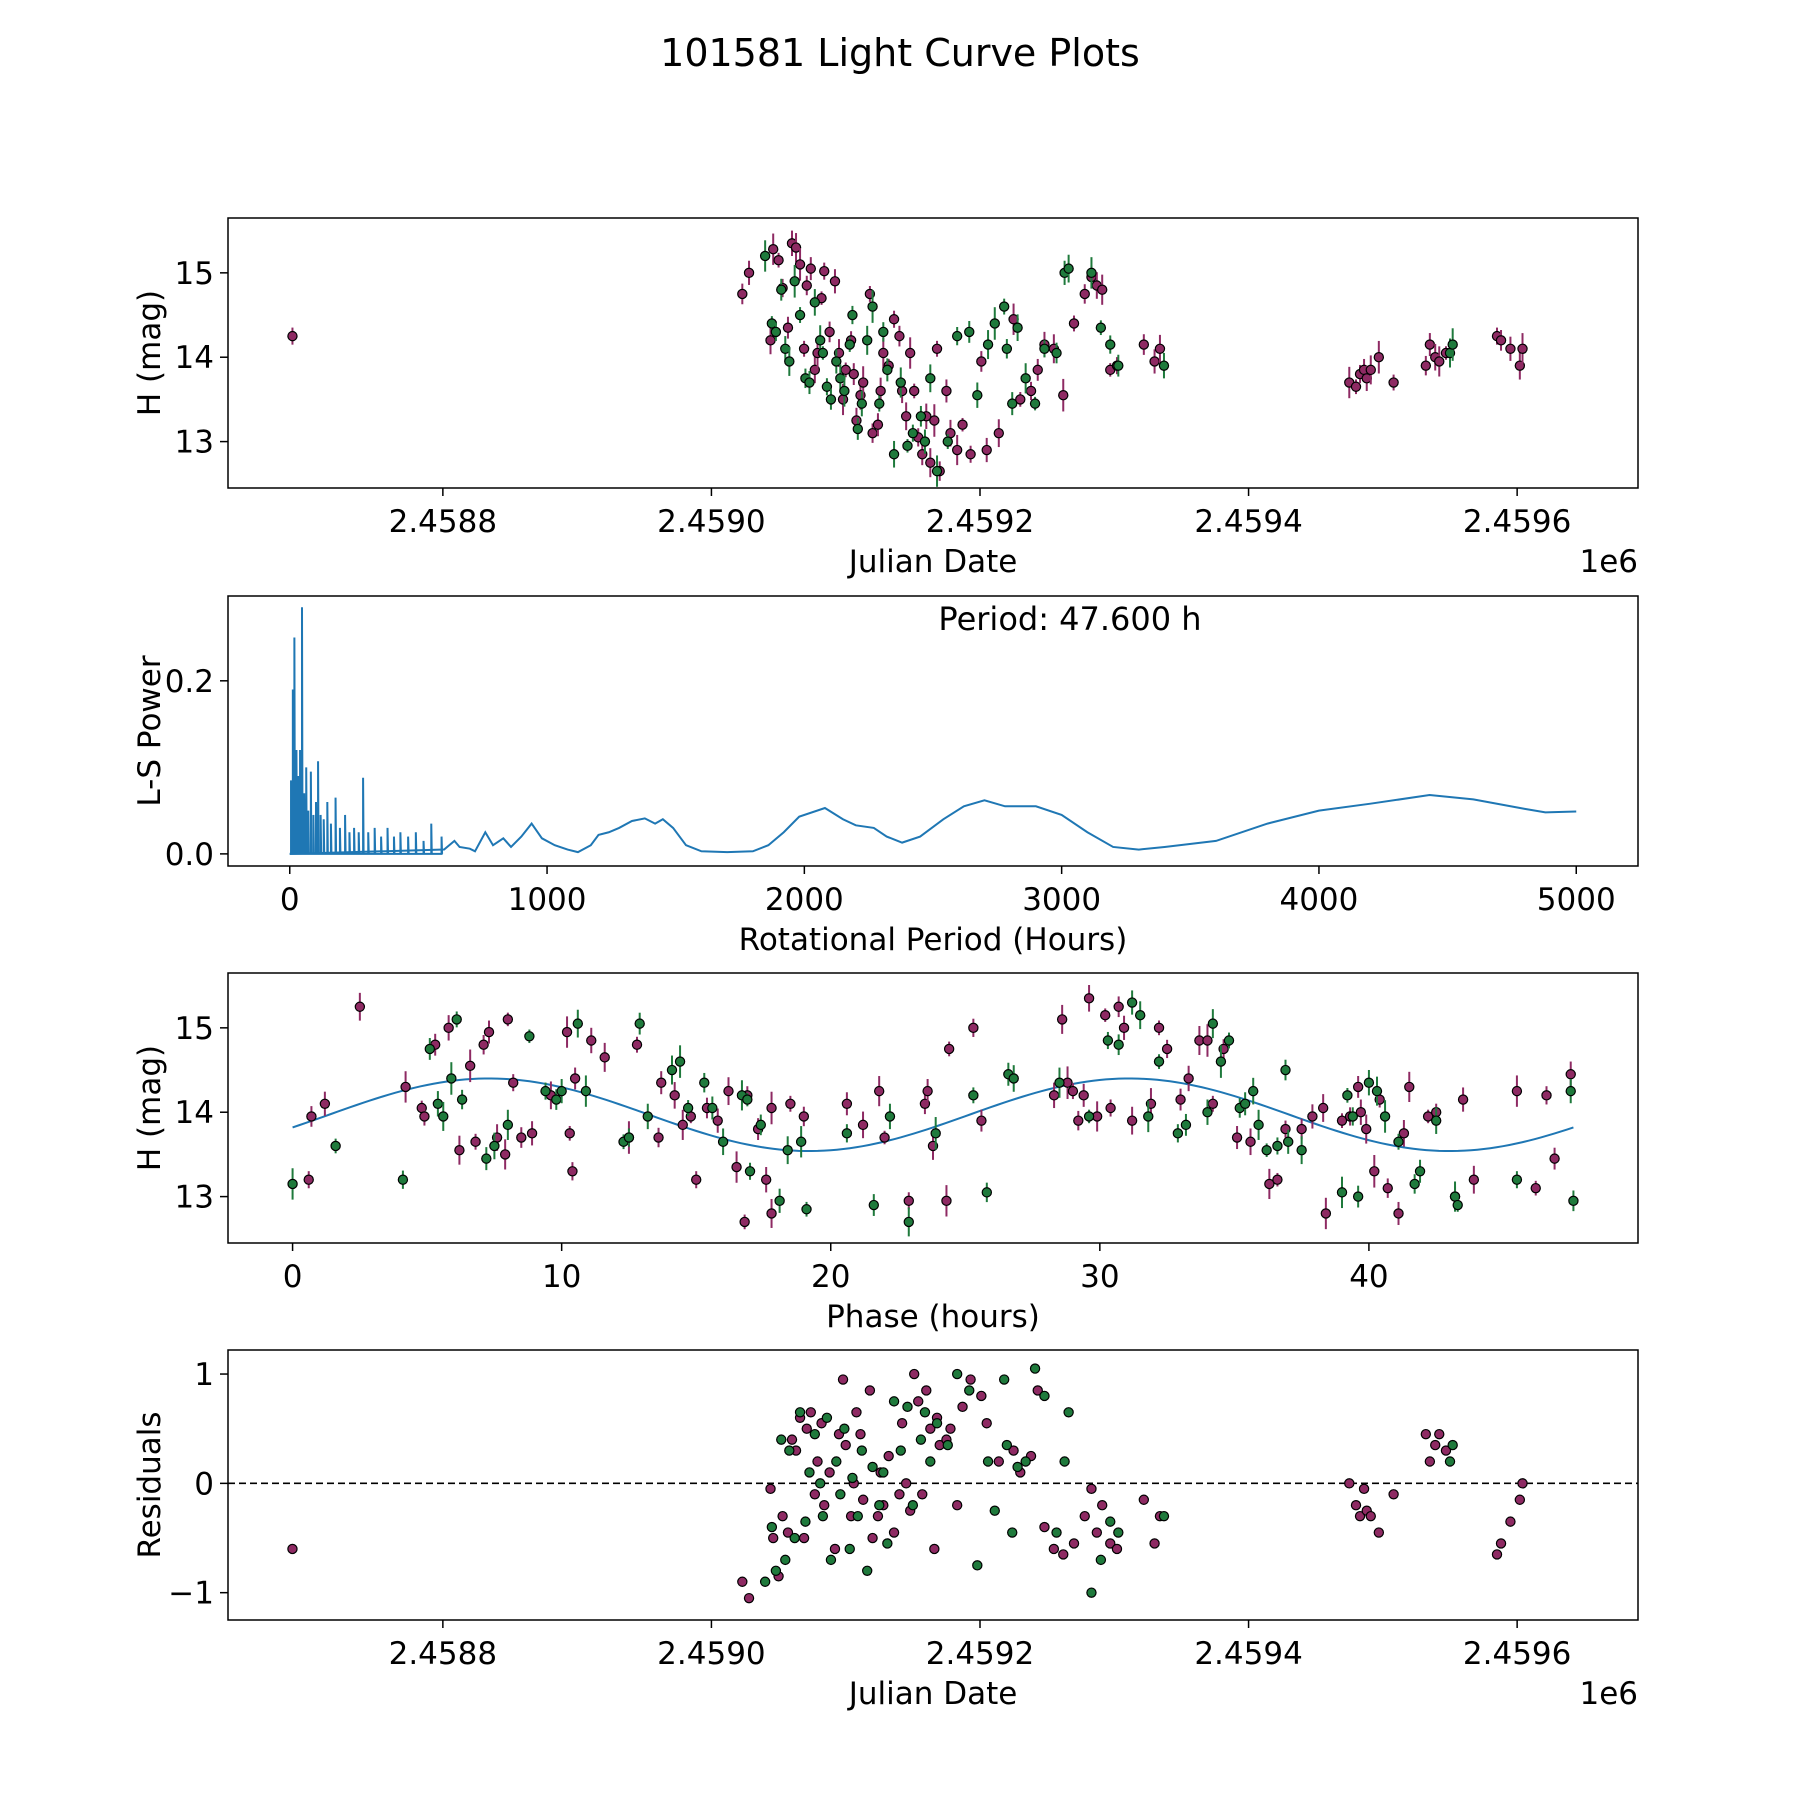 This screenshot has width=1800, height=1800. What do you see at coordinates (933, 824) in the screenshot?
I see `periodogram-line` at bounding box center [933, 824].